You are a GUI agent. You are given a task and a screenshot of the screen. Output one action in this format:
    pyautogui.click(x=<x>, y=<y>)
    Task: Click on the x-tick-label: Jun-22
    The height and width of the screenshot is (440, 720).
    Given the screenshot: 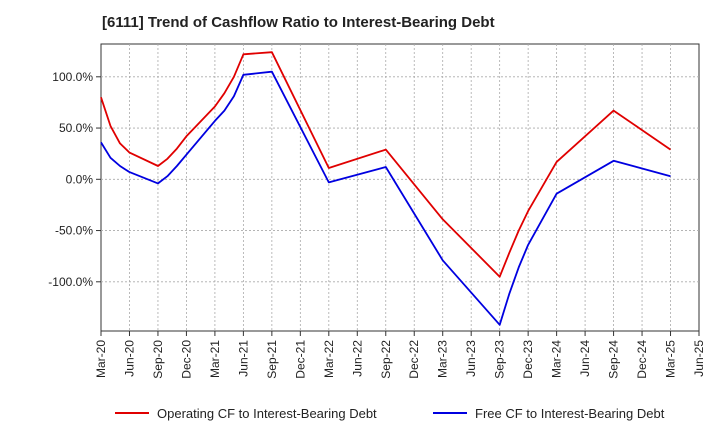 What is the action you would take?
    pyautogui.click(x=357, y=358)
    